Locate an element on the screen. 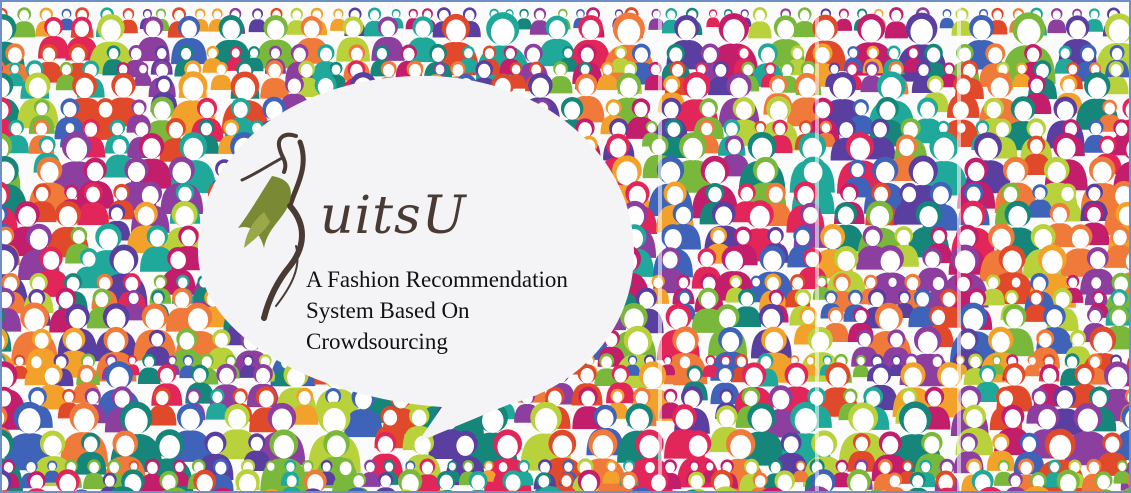  tagline-line-3: Crowdsourcing is located at coordinates (377, 341).